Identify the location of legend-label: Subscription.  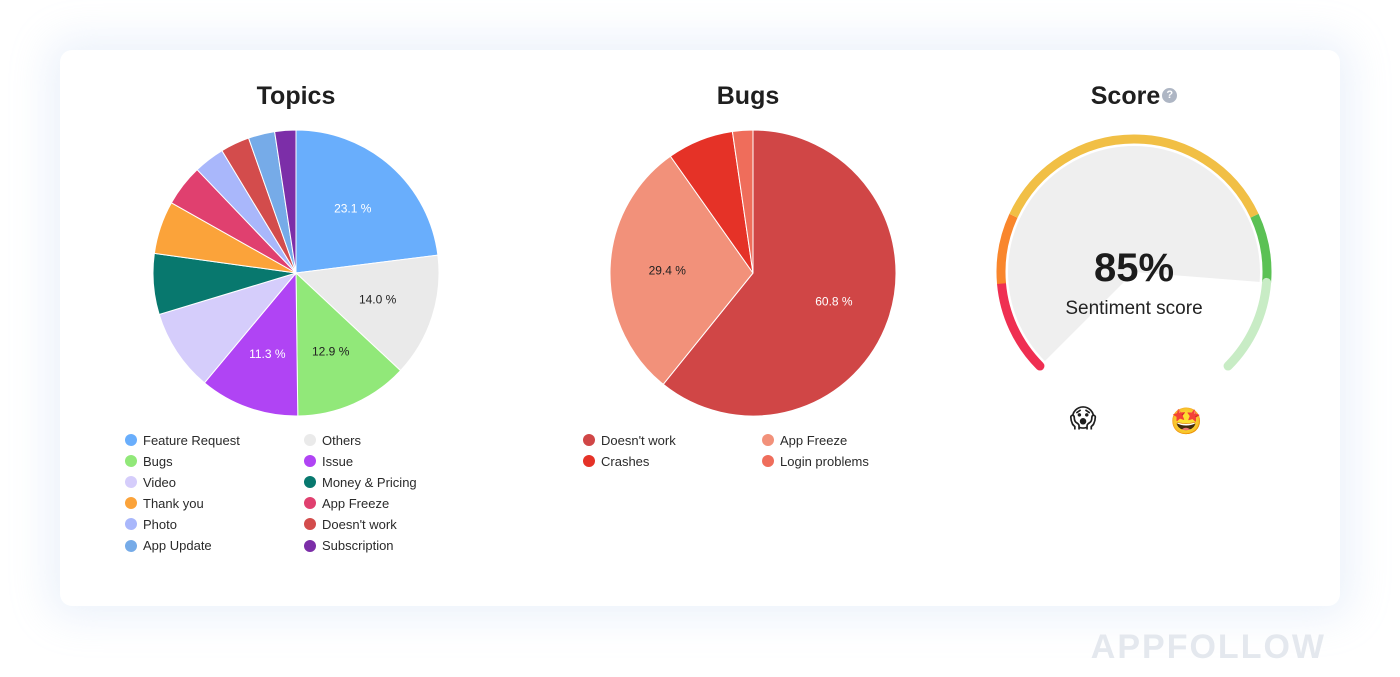
(358, 545).